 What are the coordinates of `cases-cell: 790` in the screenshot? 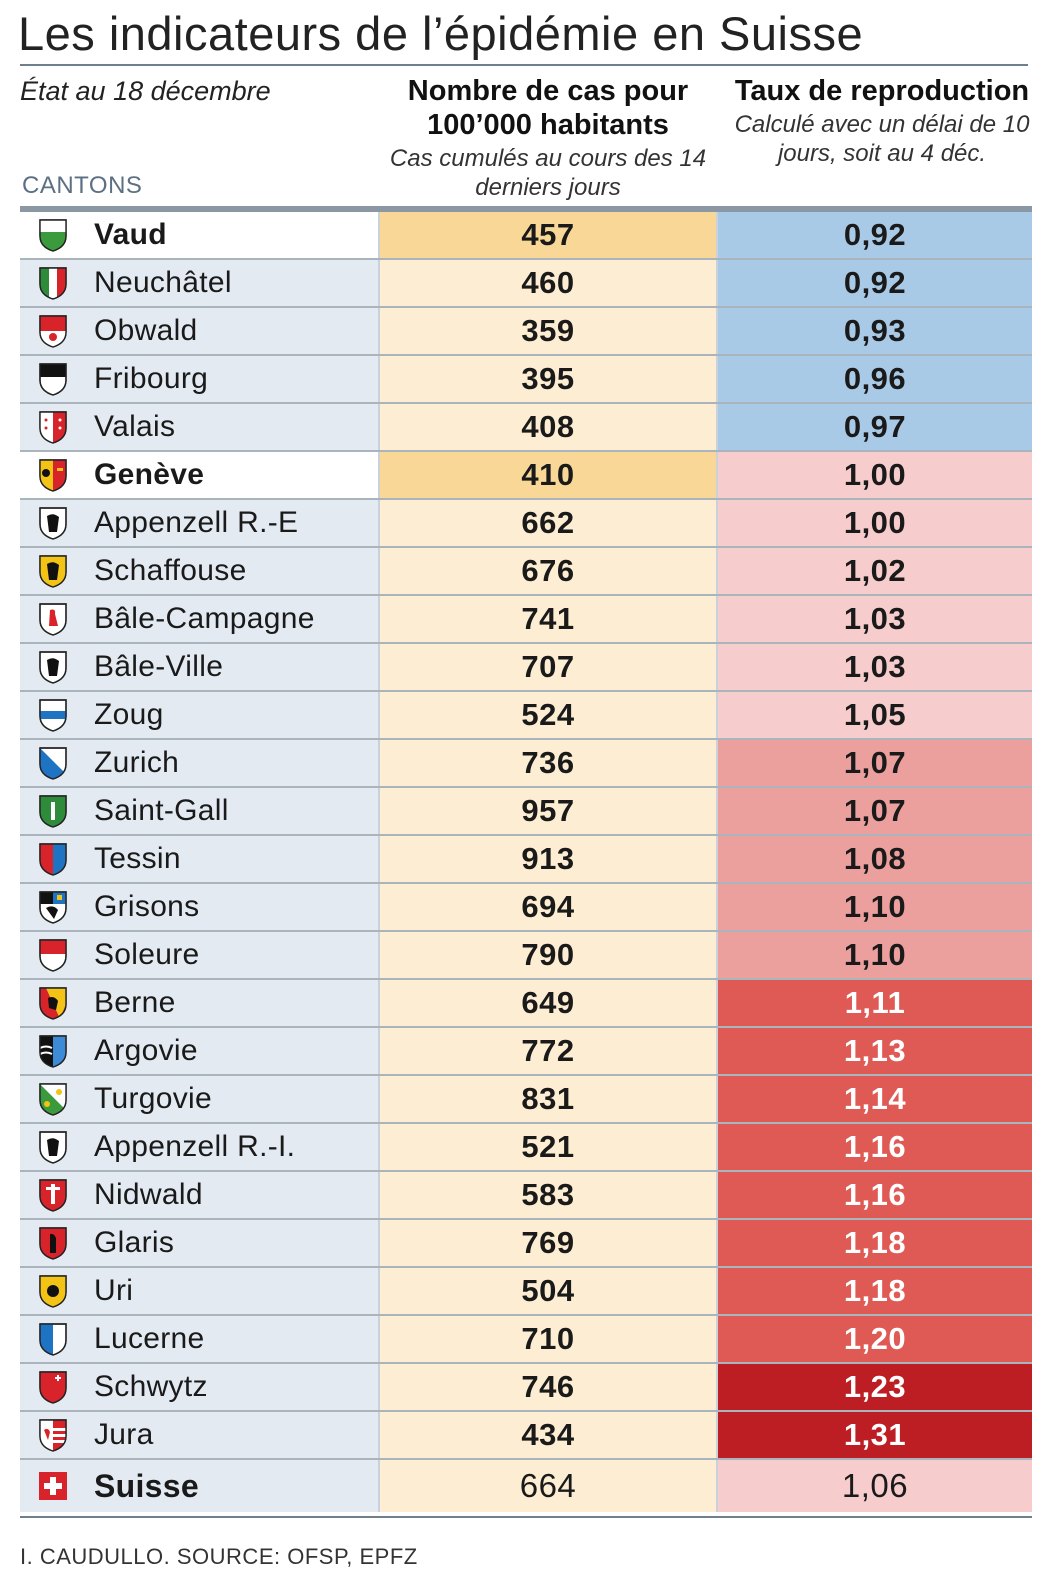 It's located at (547, 955).